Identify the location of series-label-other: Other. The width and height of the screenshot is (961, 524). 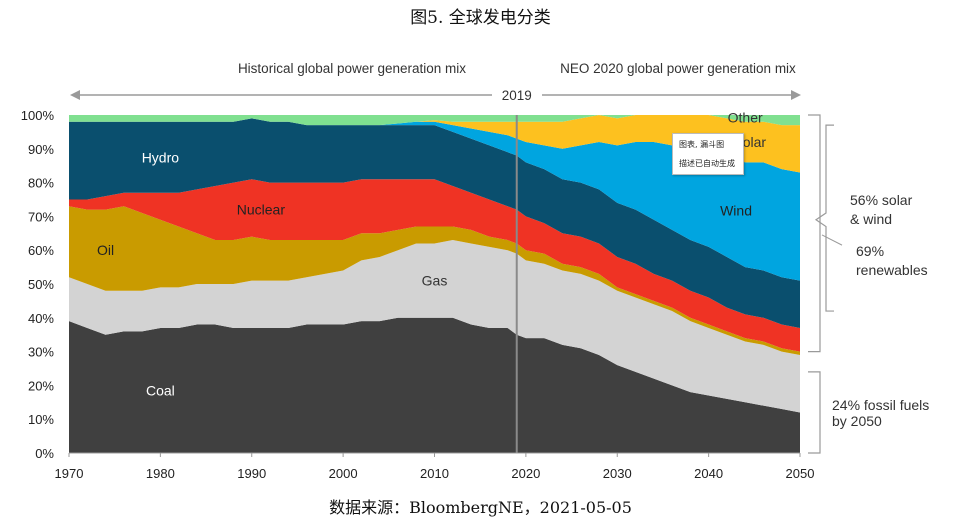
(745, 117).